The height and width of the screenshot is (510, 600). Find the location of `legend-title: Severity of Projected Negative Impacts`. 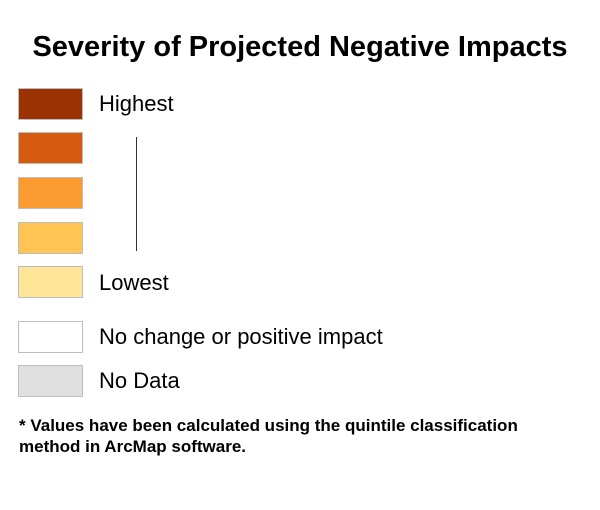

legend-title: Severity of Projected Negative Impacts is located at coordinates (300, 47).